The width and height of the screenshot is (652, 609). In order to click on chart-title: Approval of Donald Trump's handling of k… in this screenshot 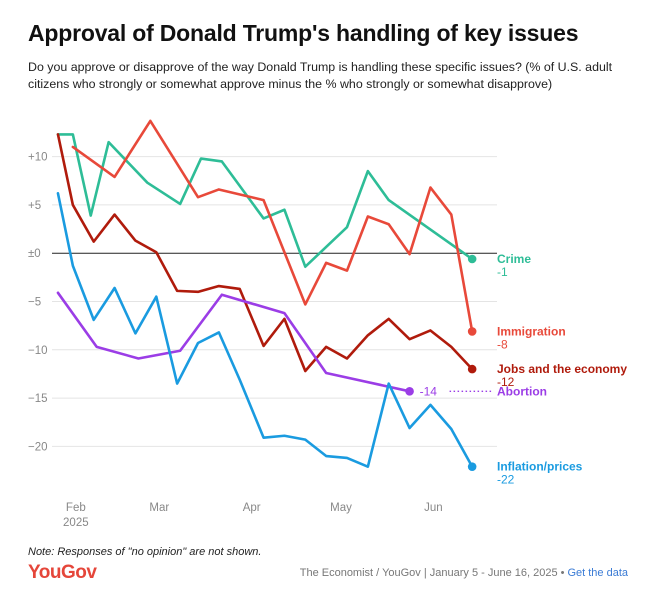, I will do `click(303, 33)`.